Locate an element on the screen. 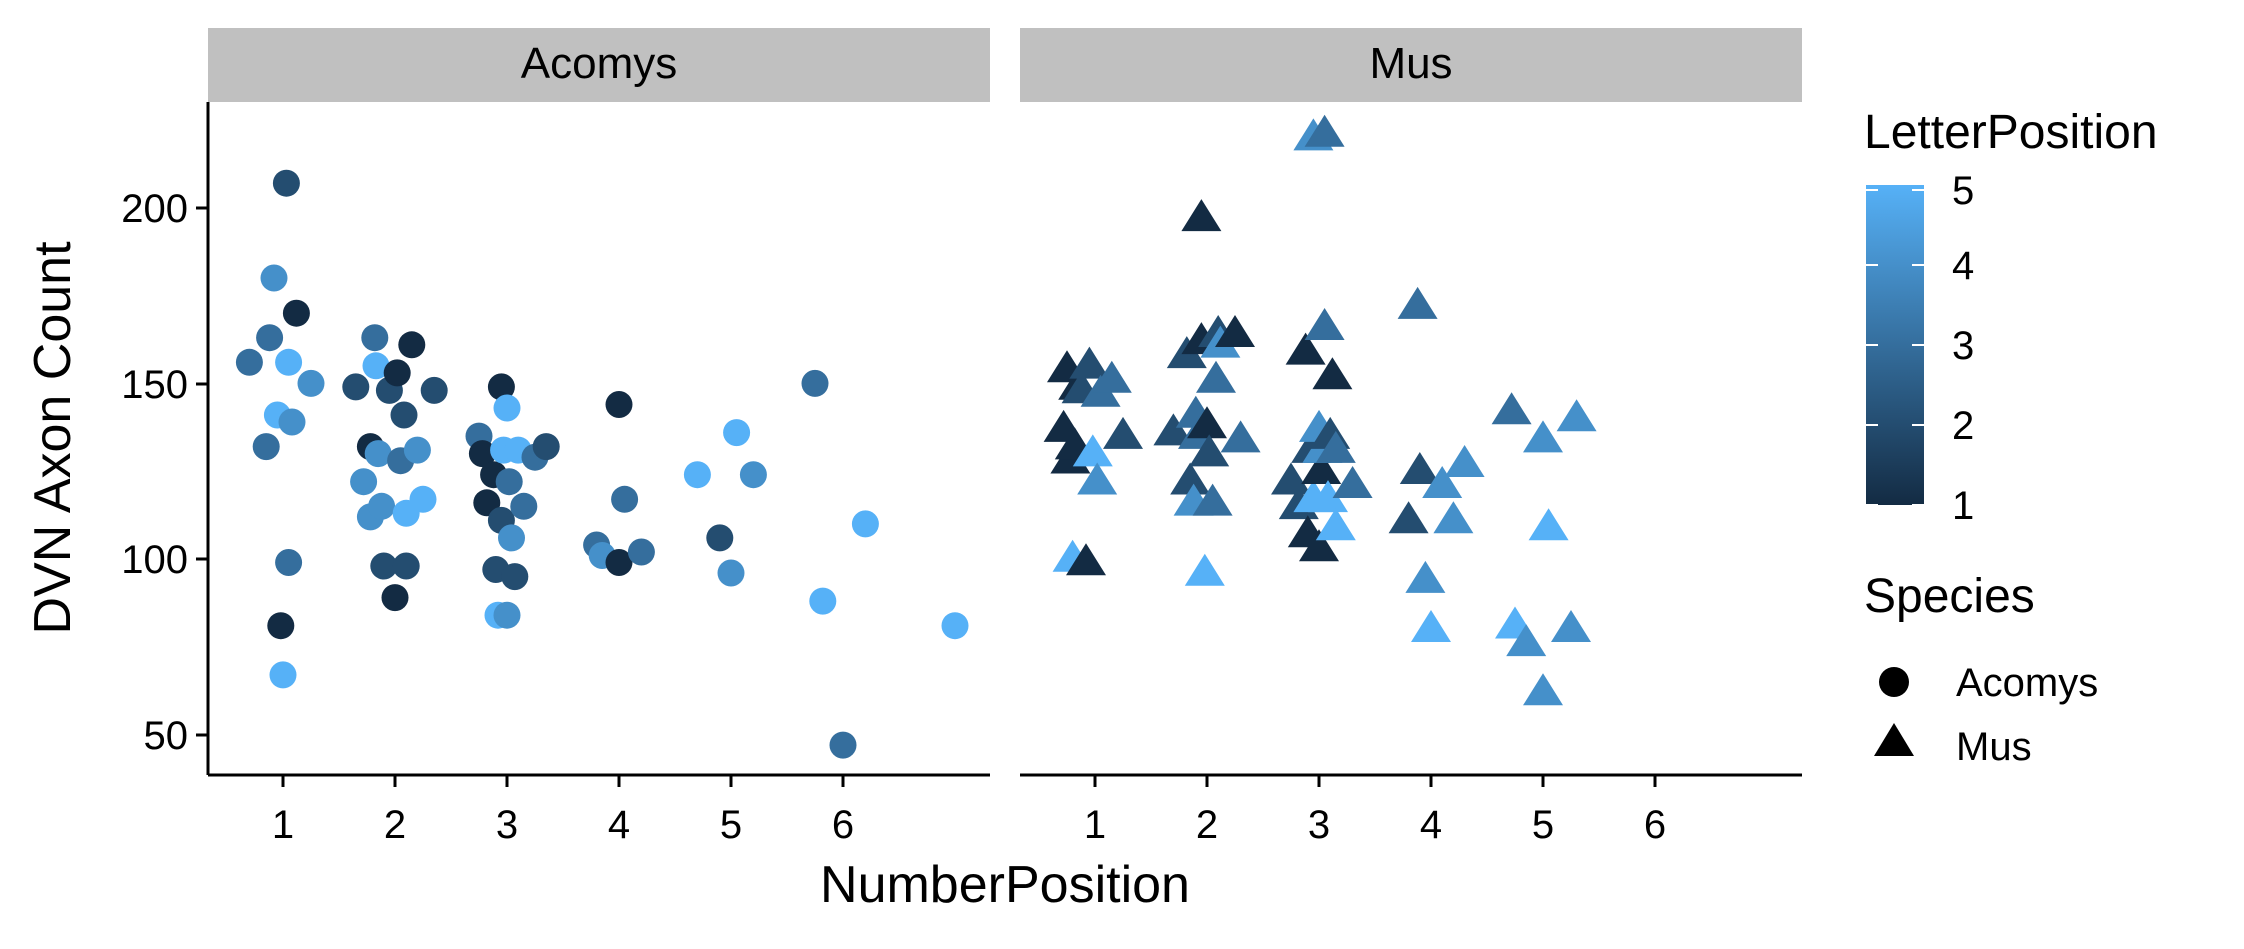 The image size is (2244, 949). facet-label-mus: Mus is located at coordinates (1410, 63).